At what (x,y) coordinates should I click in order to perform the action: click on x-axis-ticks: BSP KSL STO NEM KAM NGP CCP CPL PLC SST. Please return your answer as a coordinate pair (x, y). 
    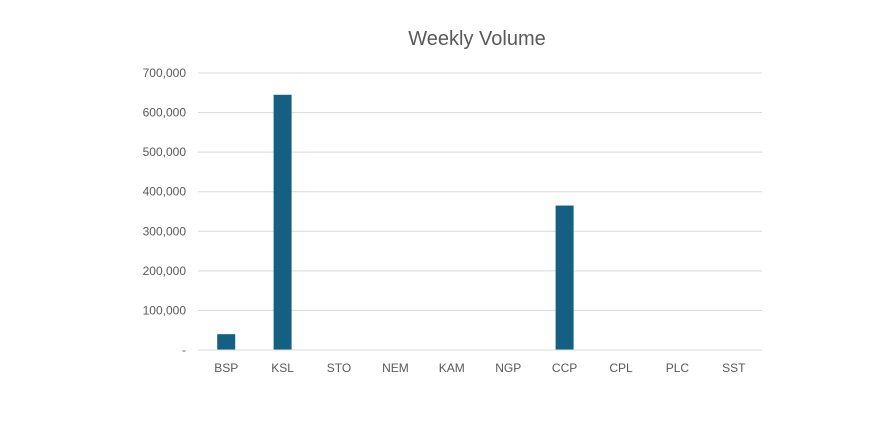
    Looking at the image, I should click on (480, 368).